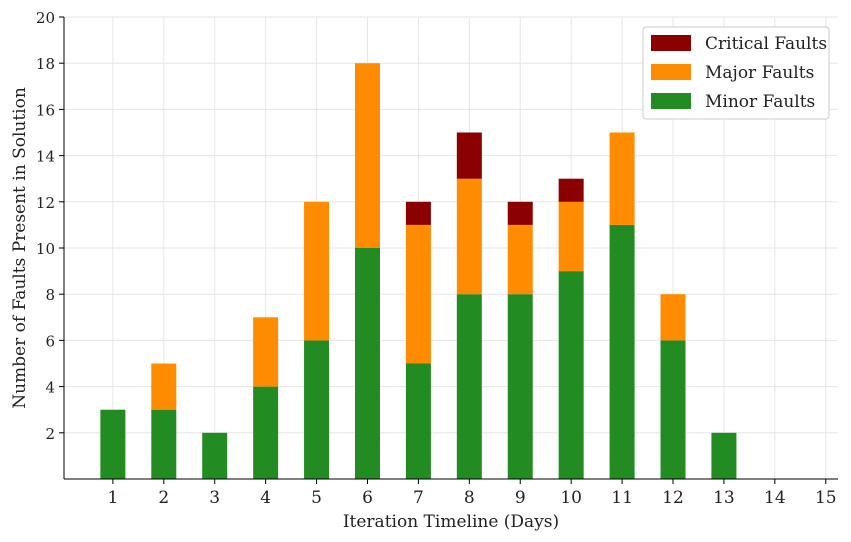 The image size is (851, 542). What do you see at coordinates (50, 295) in the screenshot?
I see `y-tick-label: 8` at bounding box center [50, 295].